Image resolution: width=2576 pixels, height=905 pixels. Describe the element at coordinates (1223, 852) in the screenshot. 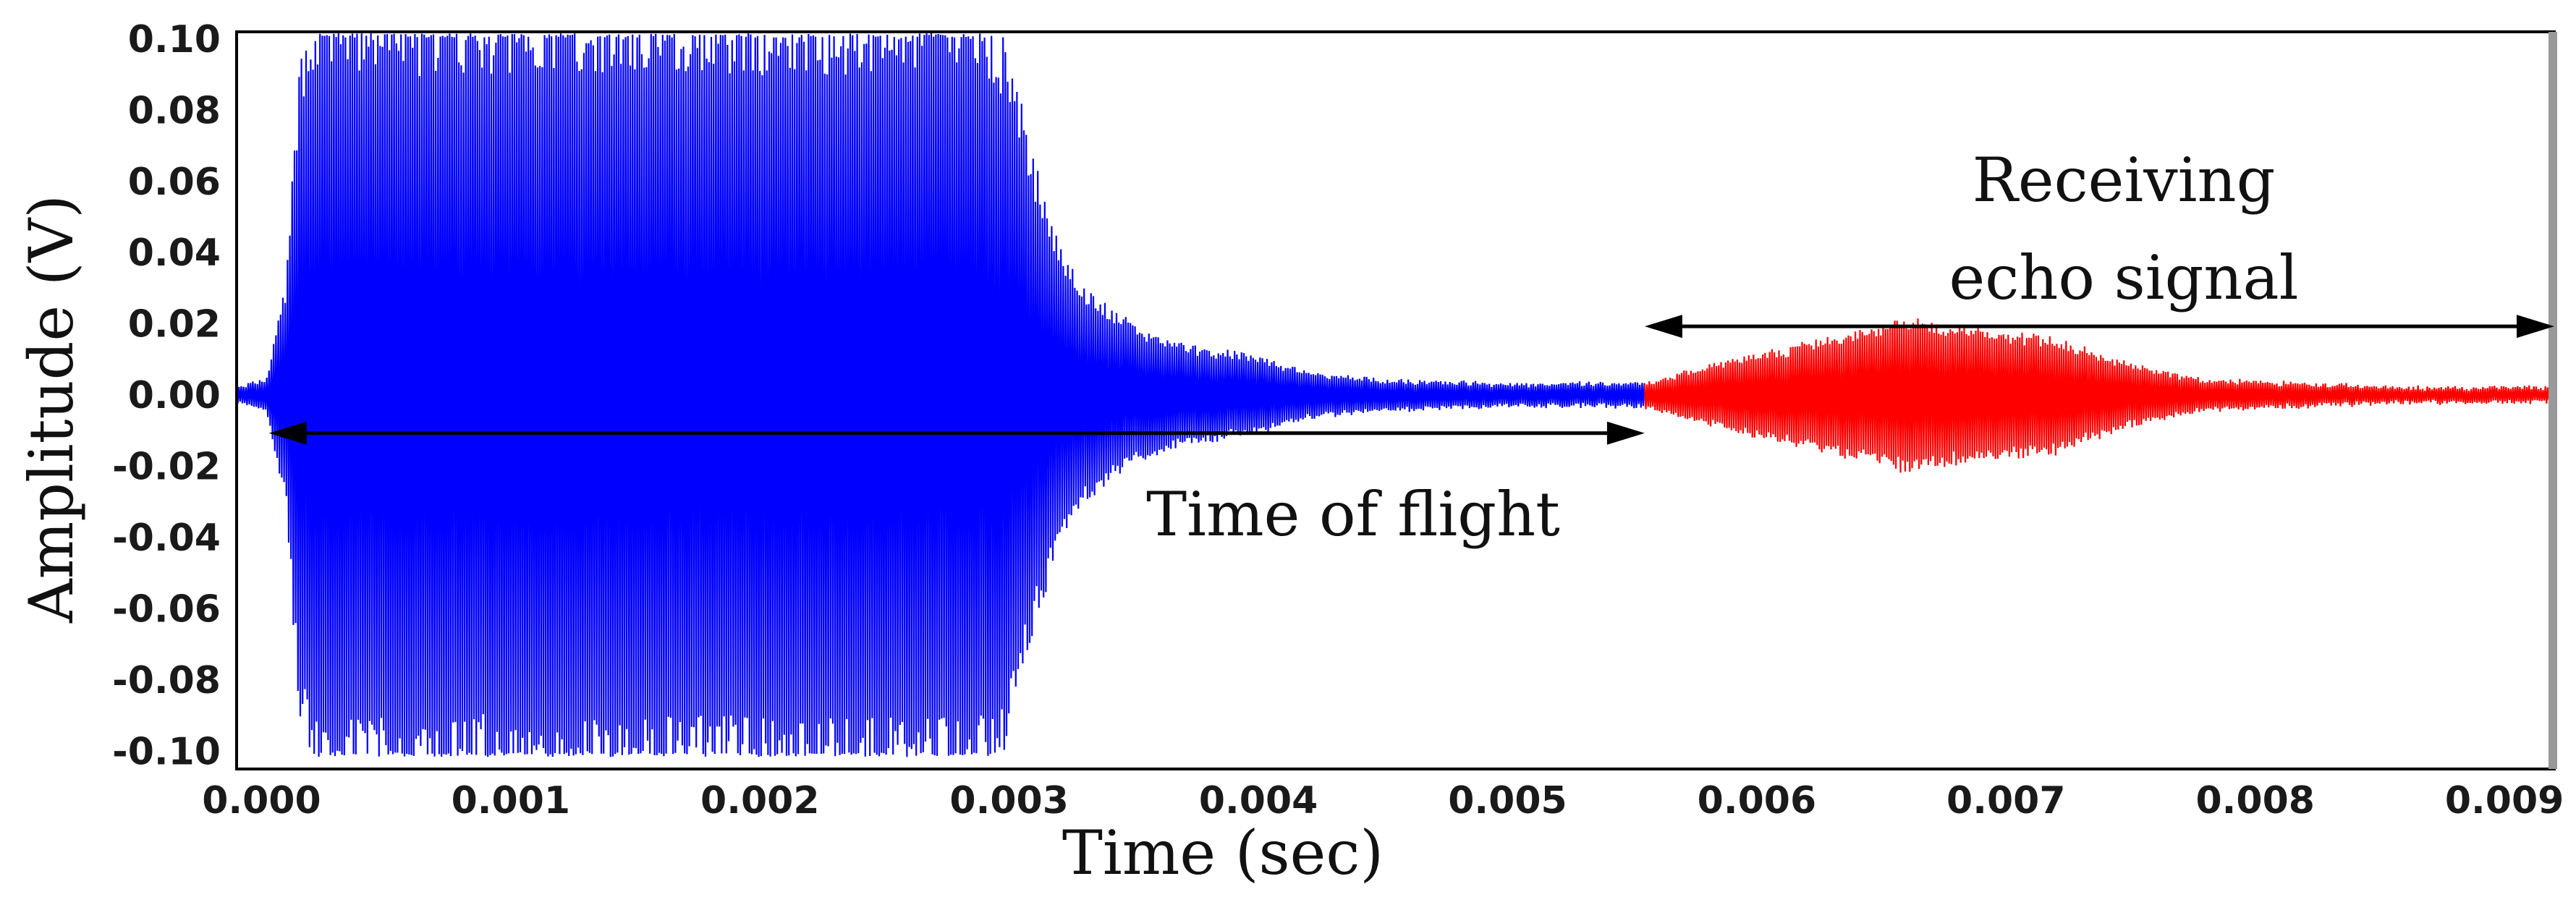

I see `x-axis-title: Time (sec)` at that location.